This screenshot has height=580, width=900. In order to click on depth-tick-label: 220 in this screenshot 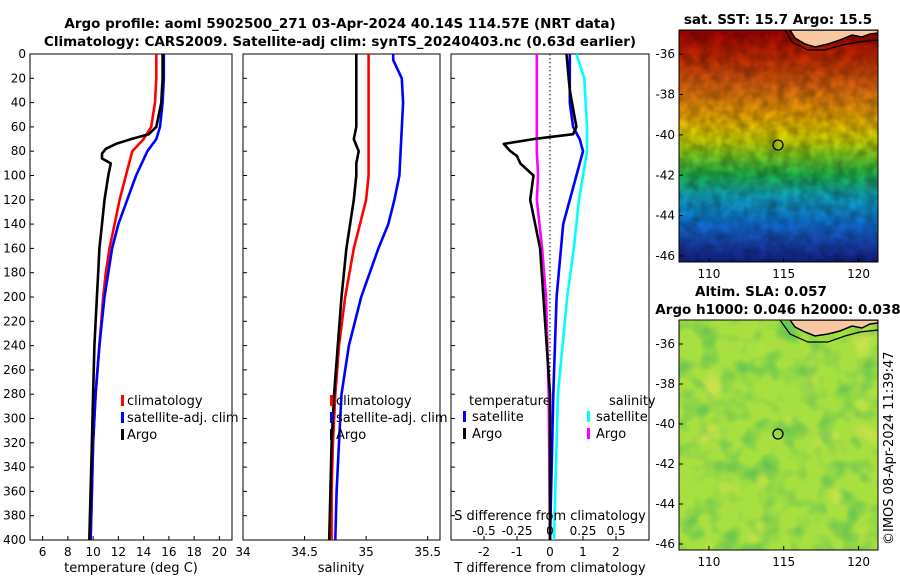, I will do `click(14, 321)`.